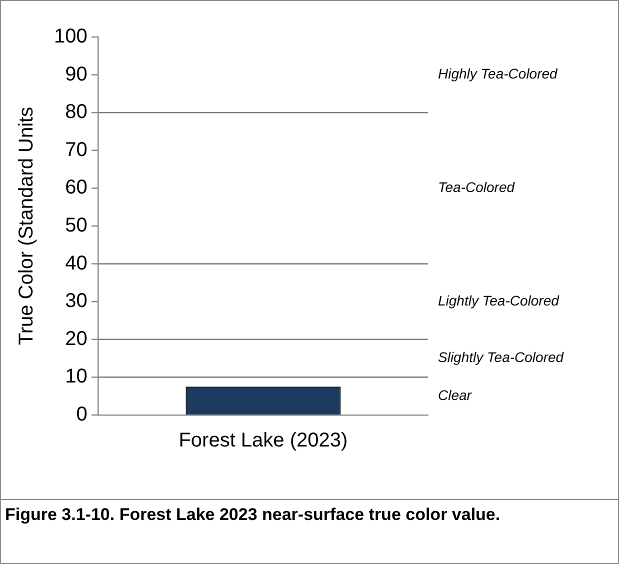 Image resolution: width=619 pixels, height=564 pixels. What do you see at coordinates (76, 149) in the screenshot?
I see `y-tick-label: 70` at bounding box center [76, 149].